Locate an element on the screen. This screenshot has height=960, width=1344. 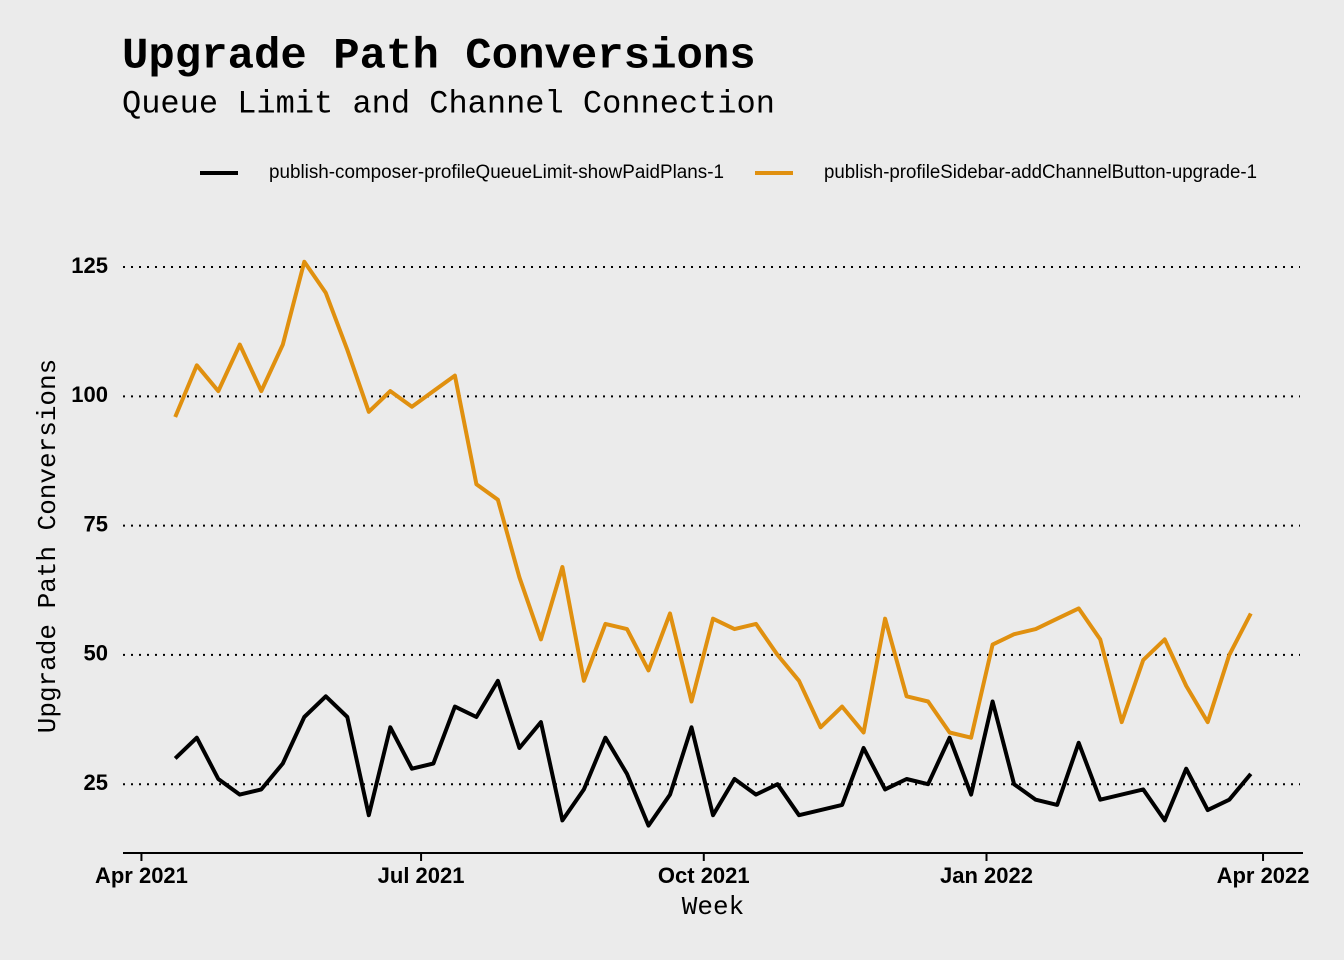
y-tick-label: 125 is located at coordinates (89, 265).